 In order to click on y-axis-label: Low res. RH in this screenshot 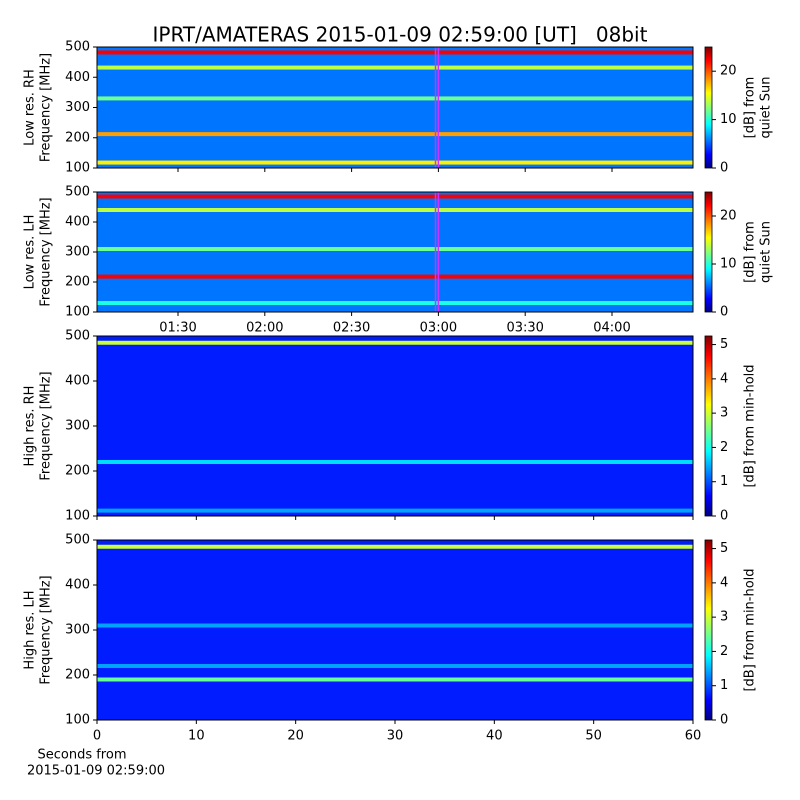, I will do `click(30, 107)`.